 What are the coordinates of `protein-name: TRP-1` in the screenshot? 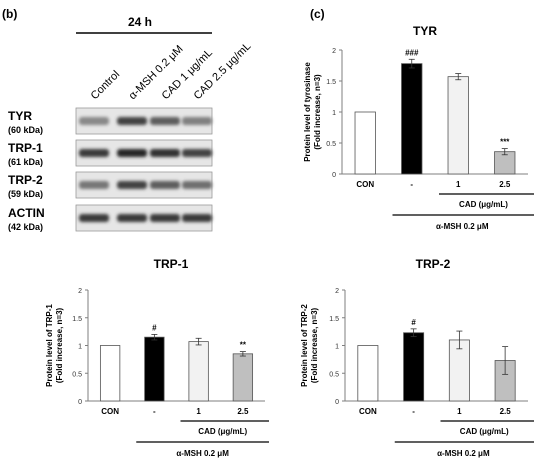 It's located at (25, 148).